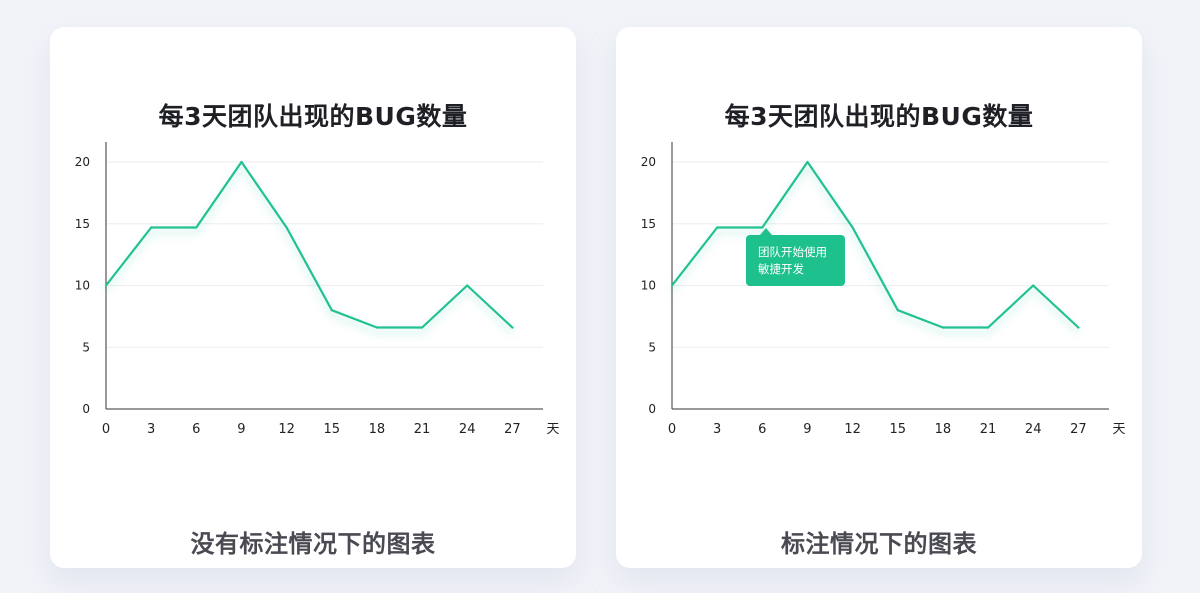 The height and width of the screenshot is (593, 1200). Describe the element at coordinates (879, 544) in the screenshot. I see `chart-caption: 标注情况下的图表` at that location.